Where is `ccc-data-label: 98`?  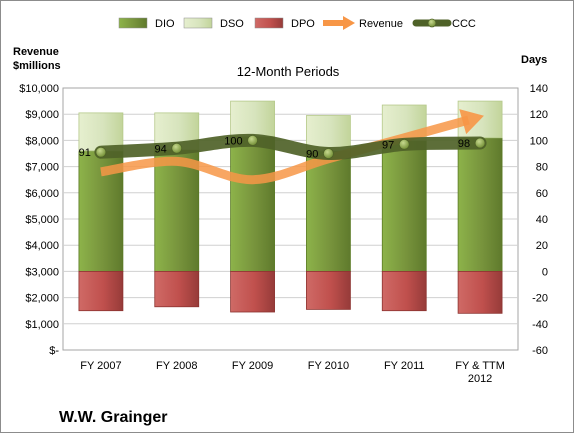 ccc-data-label: 98 is located at coordinates (464, 144).